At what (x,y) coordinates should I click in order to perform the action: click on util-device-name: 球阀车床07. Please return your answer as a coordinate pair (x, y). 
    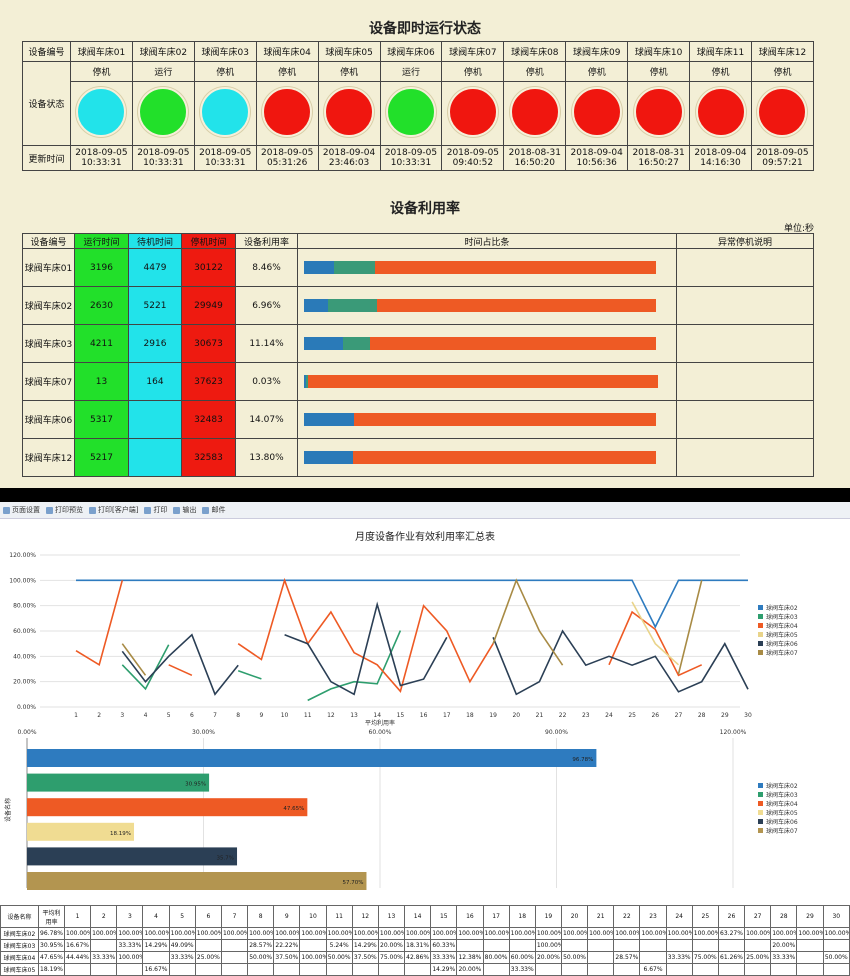
    Looking at the image, I should click on (48, 381).